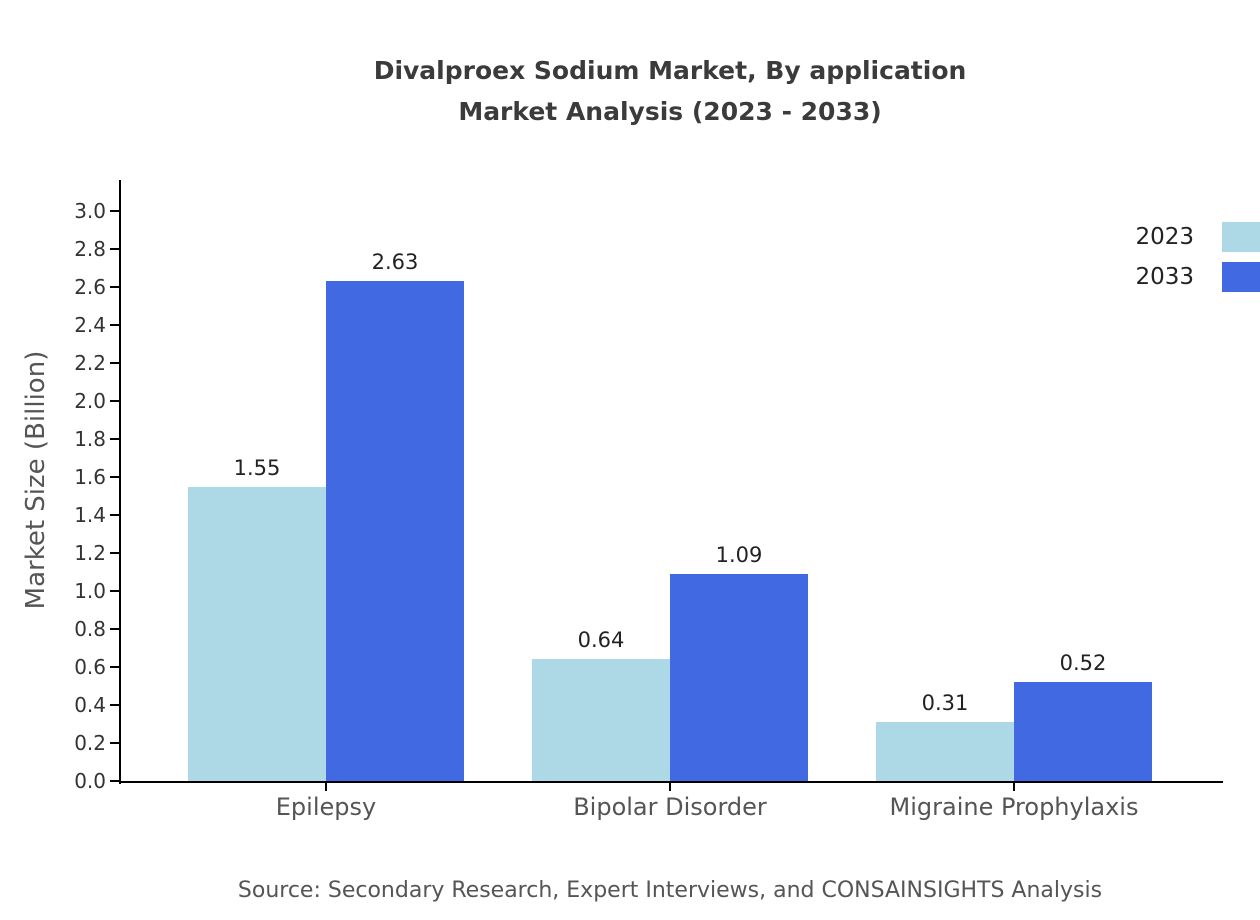  What do you see at coordinates (395, 262) in the screenshot?
I see `bar-value-label-epilepsy-2033: 2.63` at bounding box center [395, 262].